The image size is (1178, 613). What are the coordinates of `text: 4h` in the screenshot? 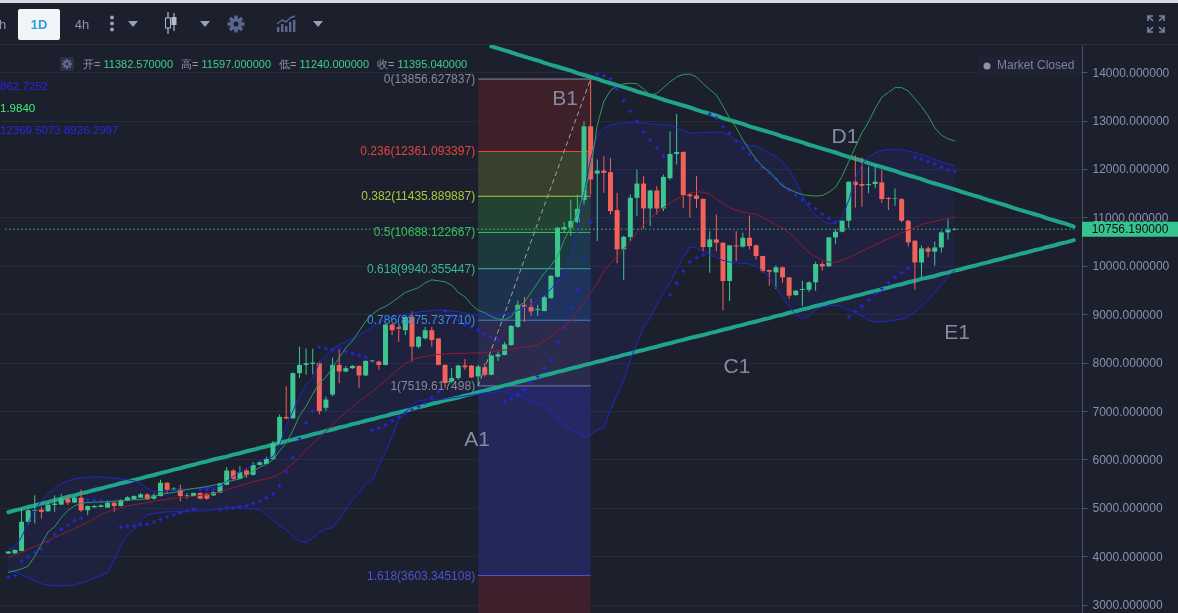 It's located at (82, 25).